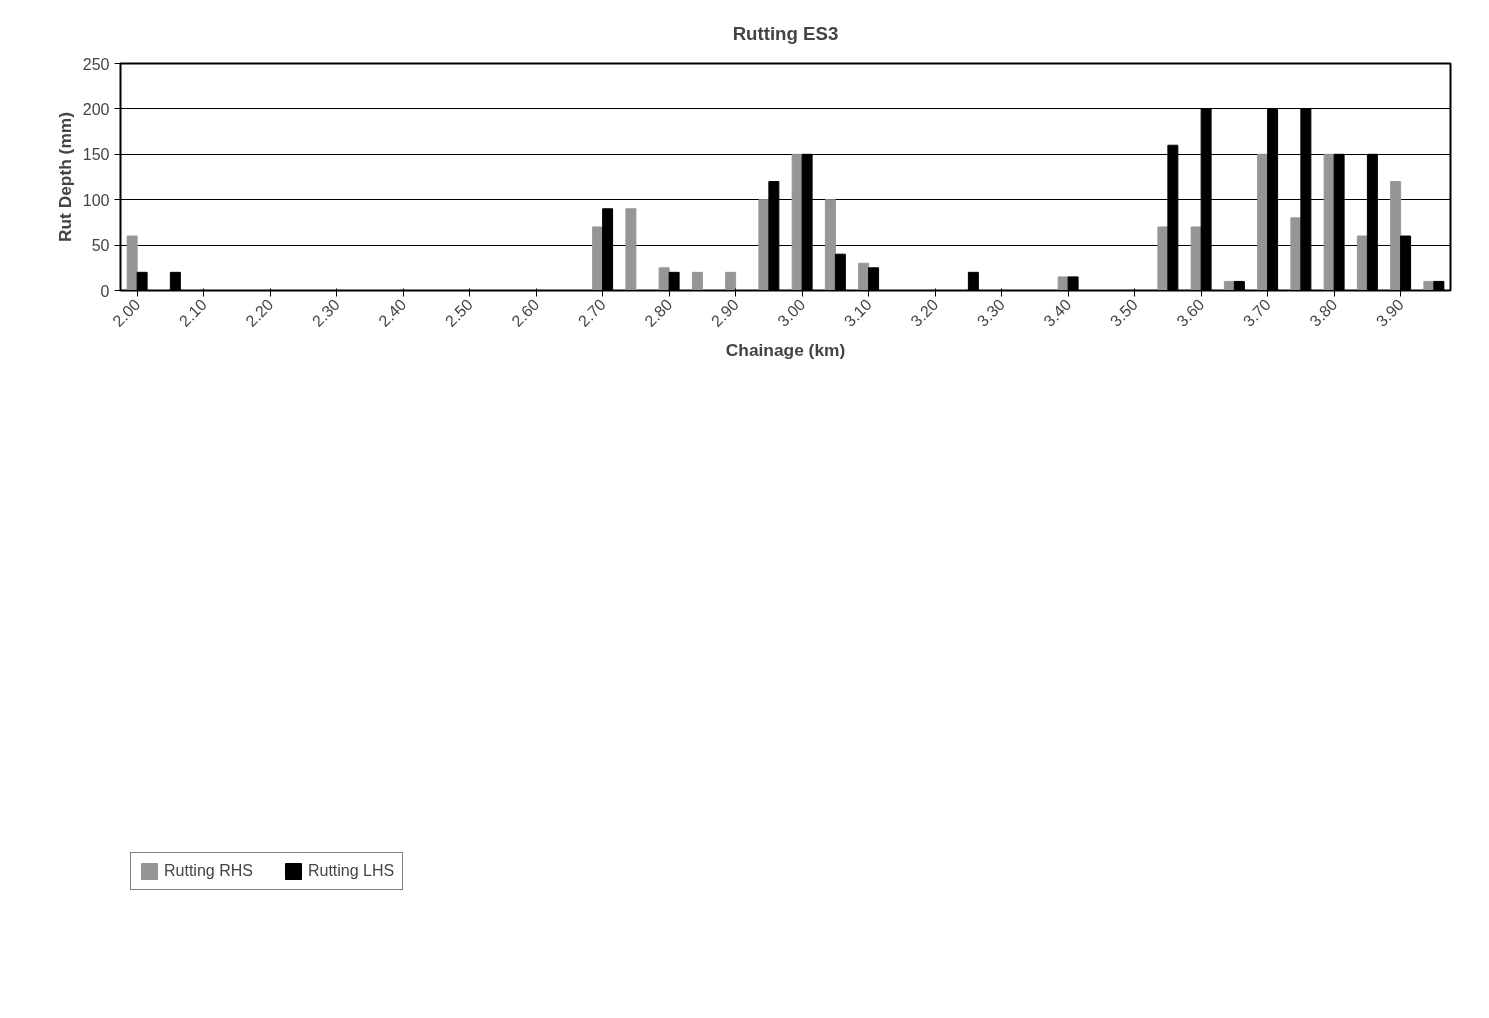 This screenshot has width=1489, height=1018. What do you see at coordinates (1190, 312) in the screenshot?
I see `x-tick-label: 3.60` at bounding box center [1190, 312].